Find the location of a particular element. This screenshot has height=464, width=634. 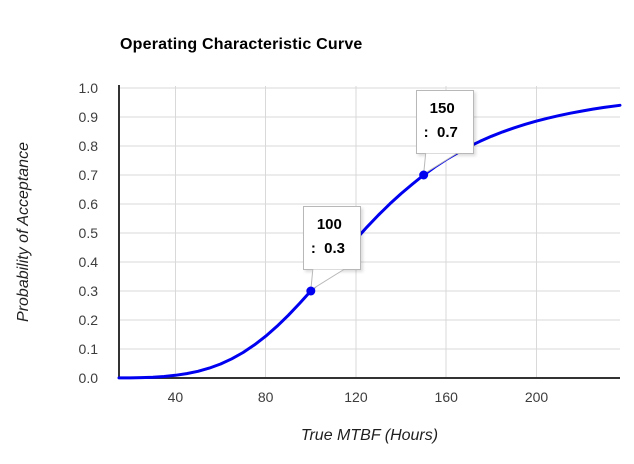

x-axis-title: True MTBF (Hours) is located at coordinates (369, 435).